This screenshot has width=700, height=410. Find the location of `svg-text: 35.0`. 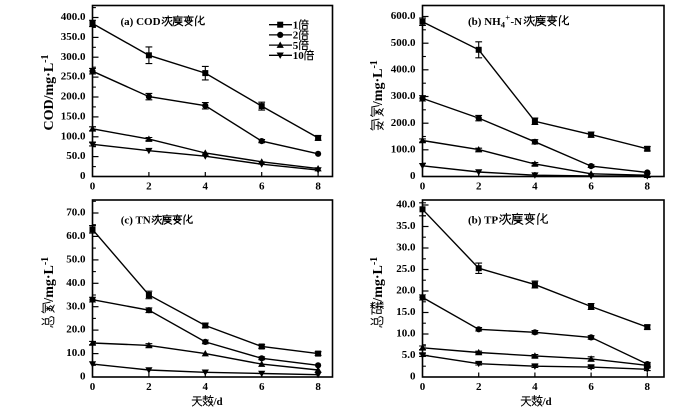

svg-text: 35.0 is located at coordinates (406, 226).